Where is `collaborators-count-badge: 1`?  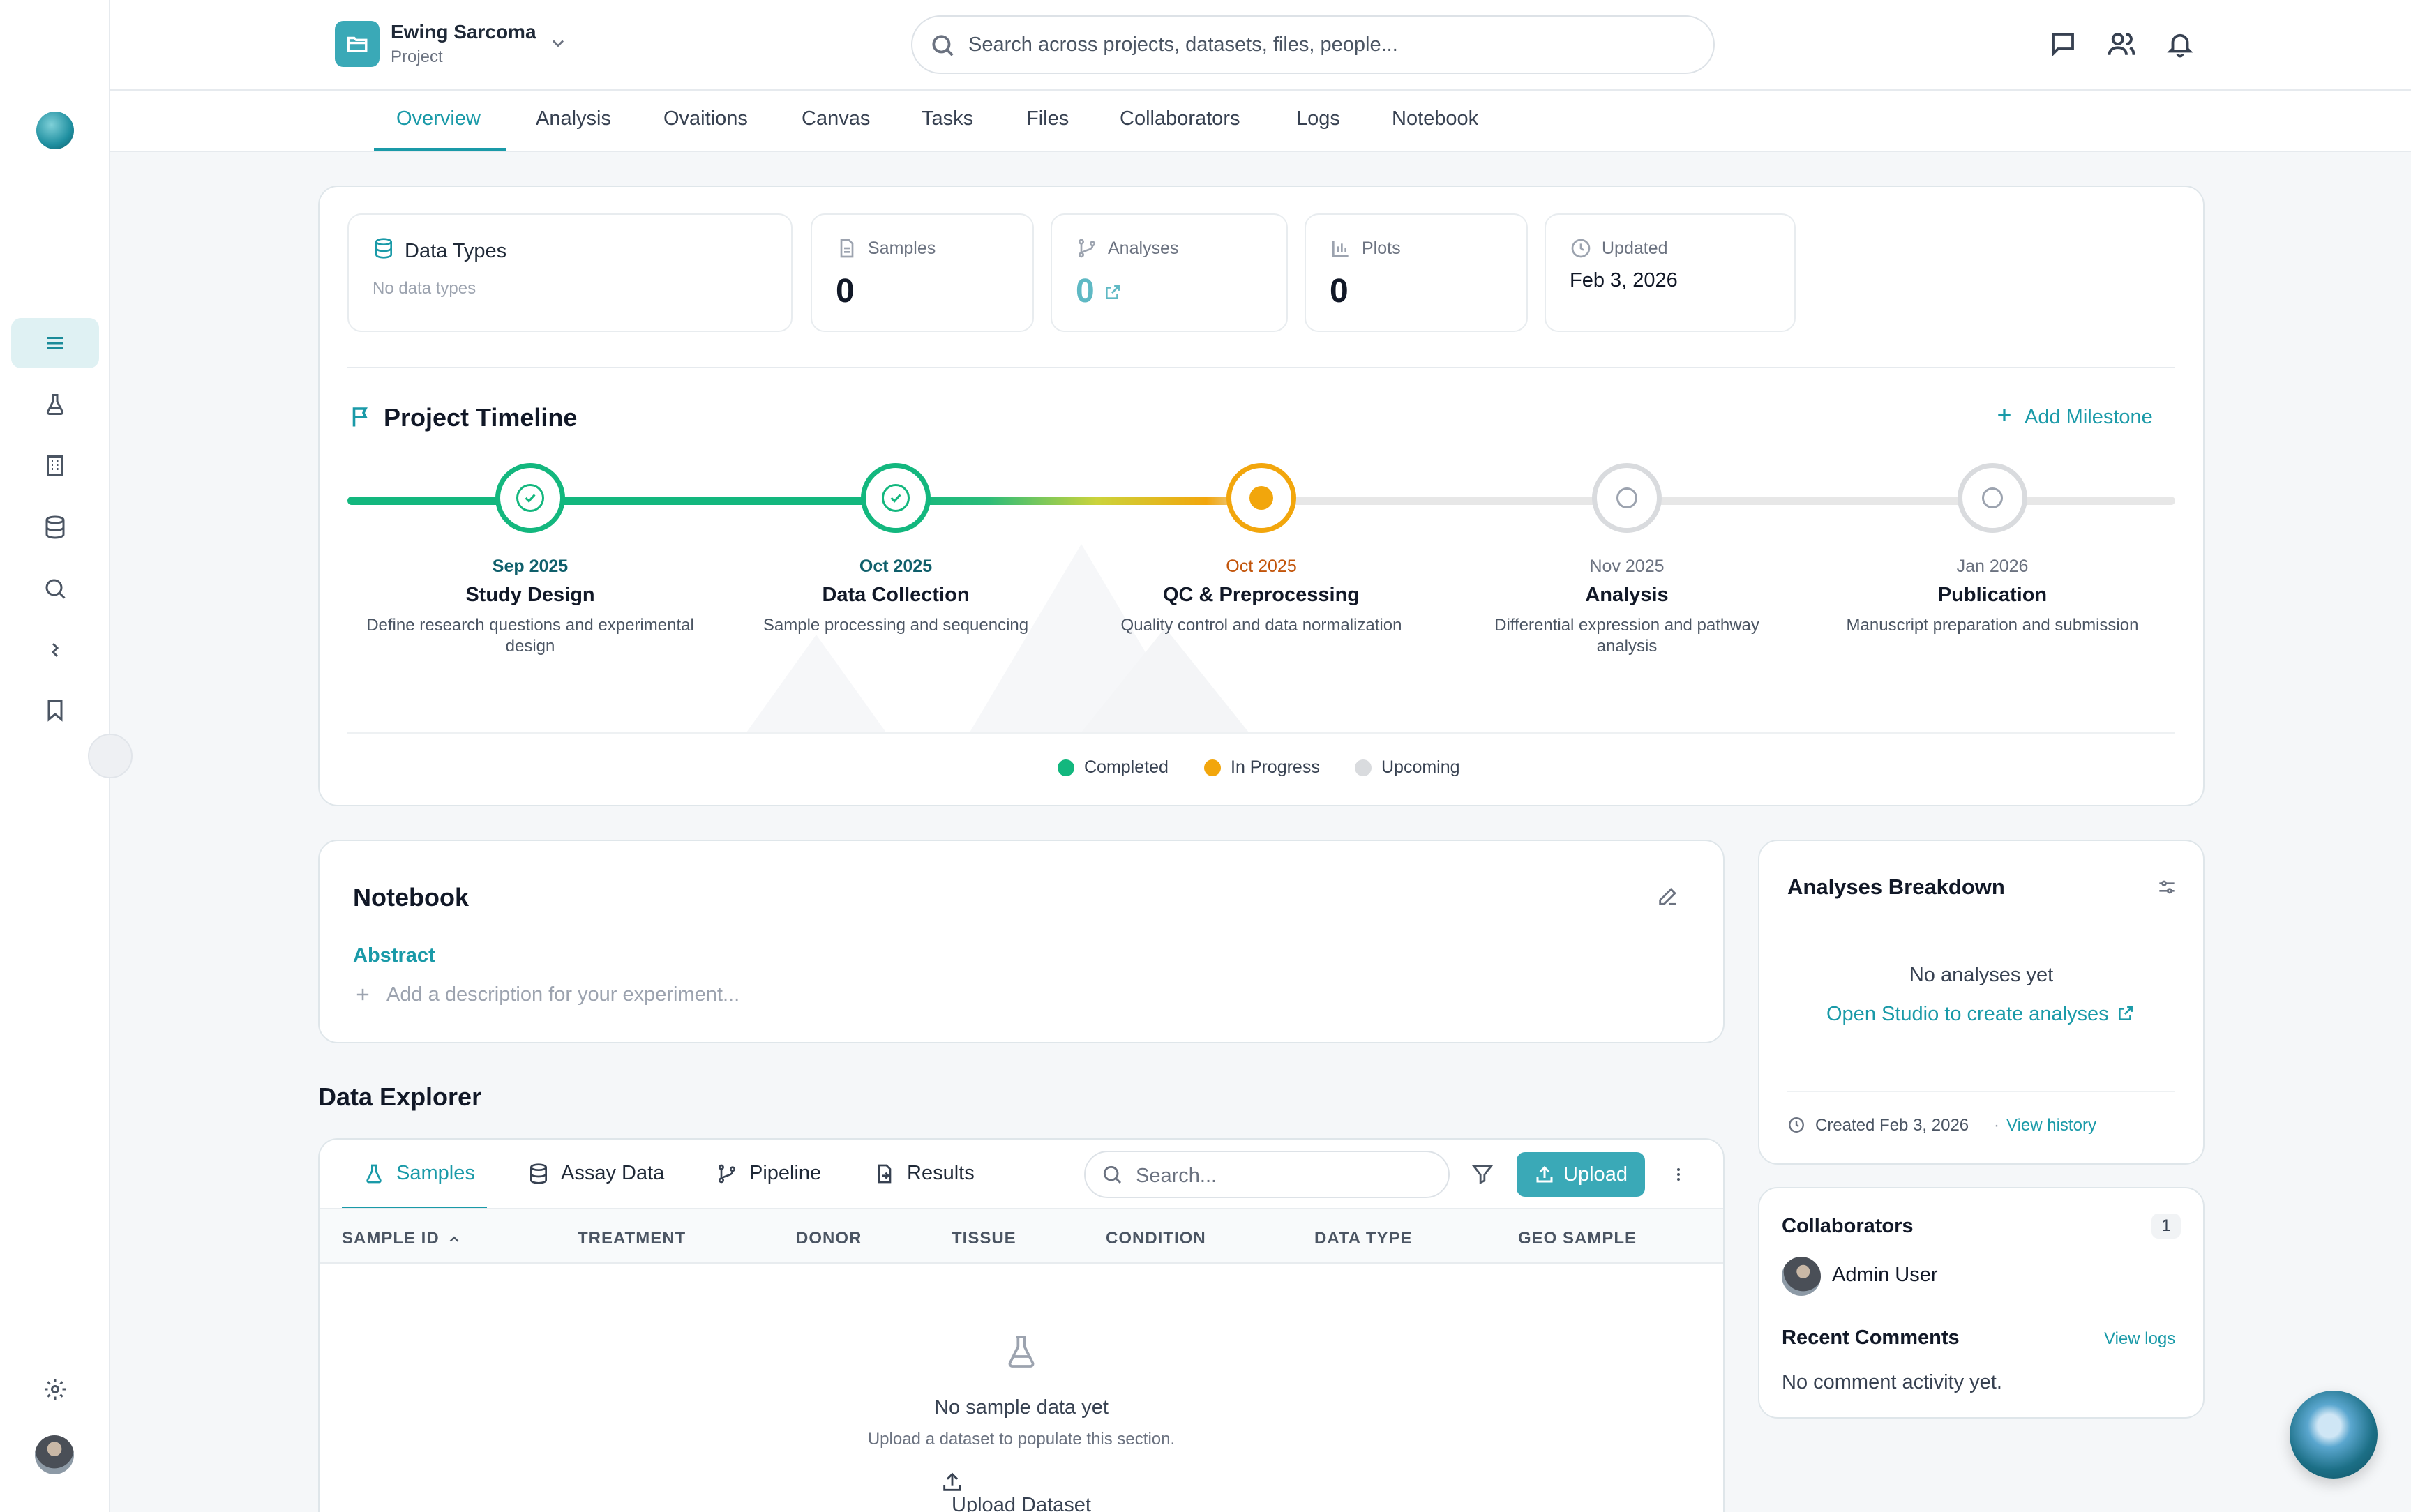 collaborators-count-badge: 1 is located at coordinates (2166, 1226).